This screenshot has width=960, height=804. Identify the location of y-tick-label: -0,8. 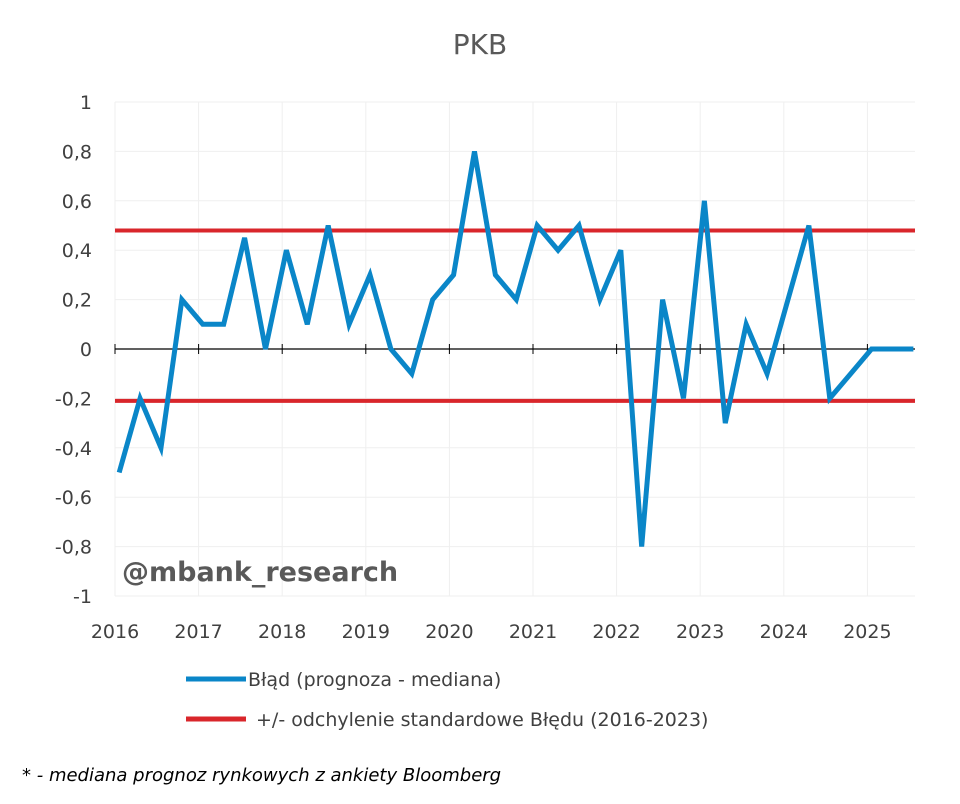
(73, 548).